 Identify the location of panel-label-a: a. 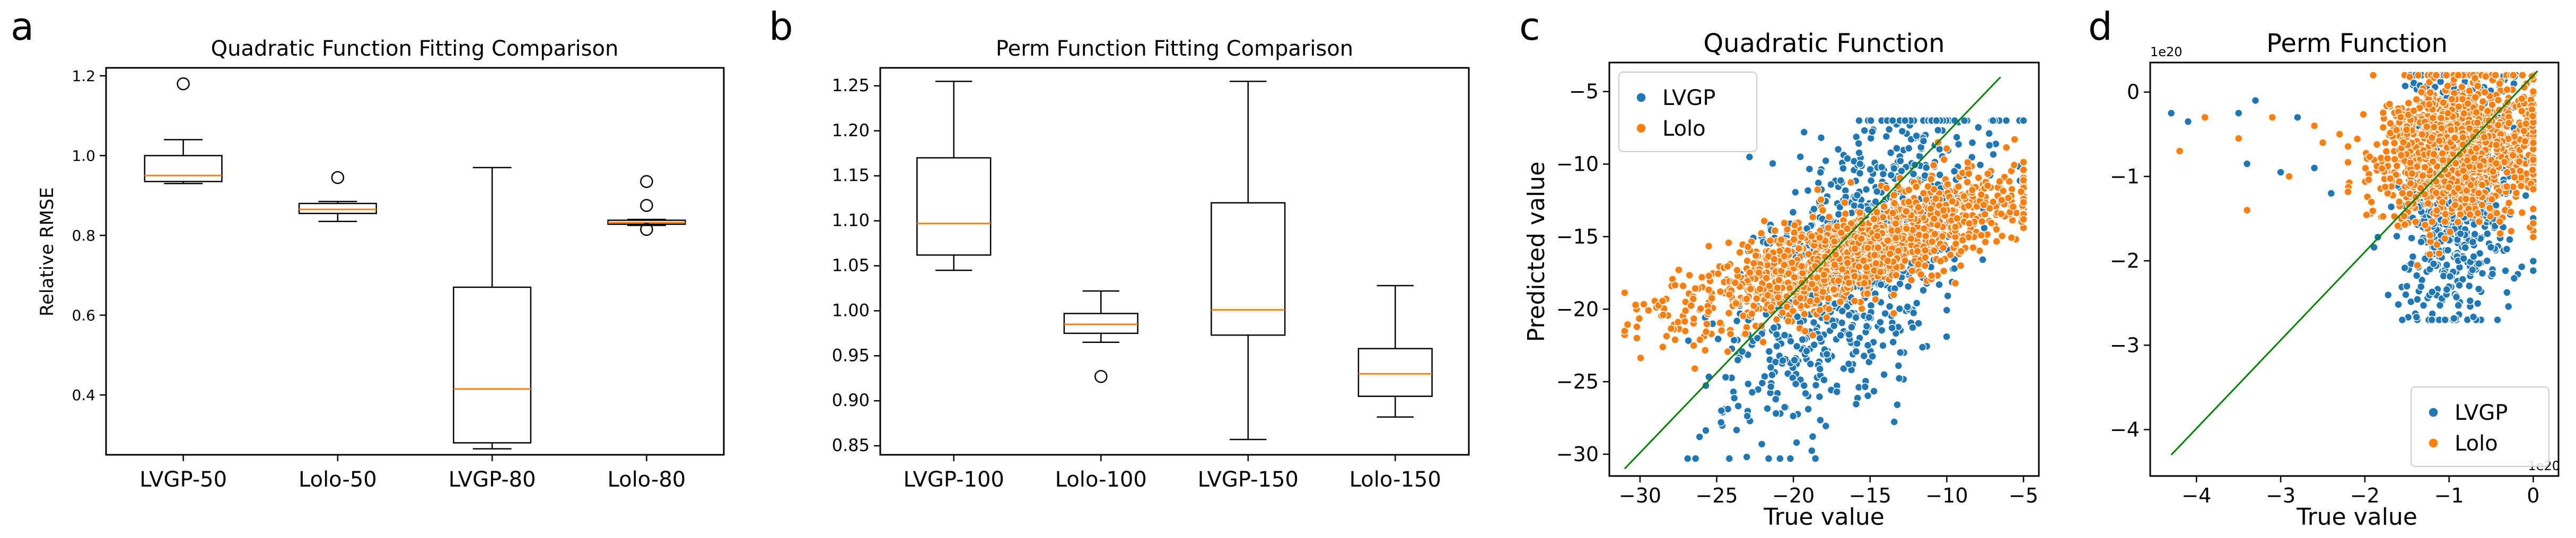
(22, 26).